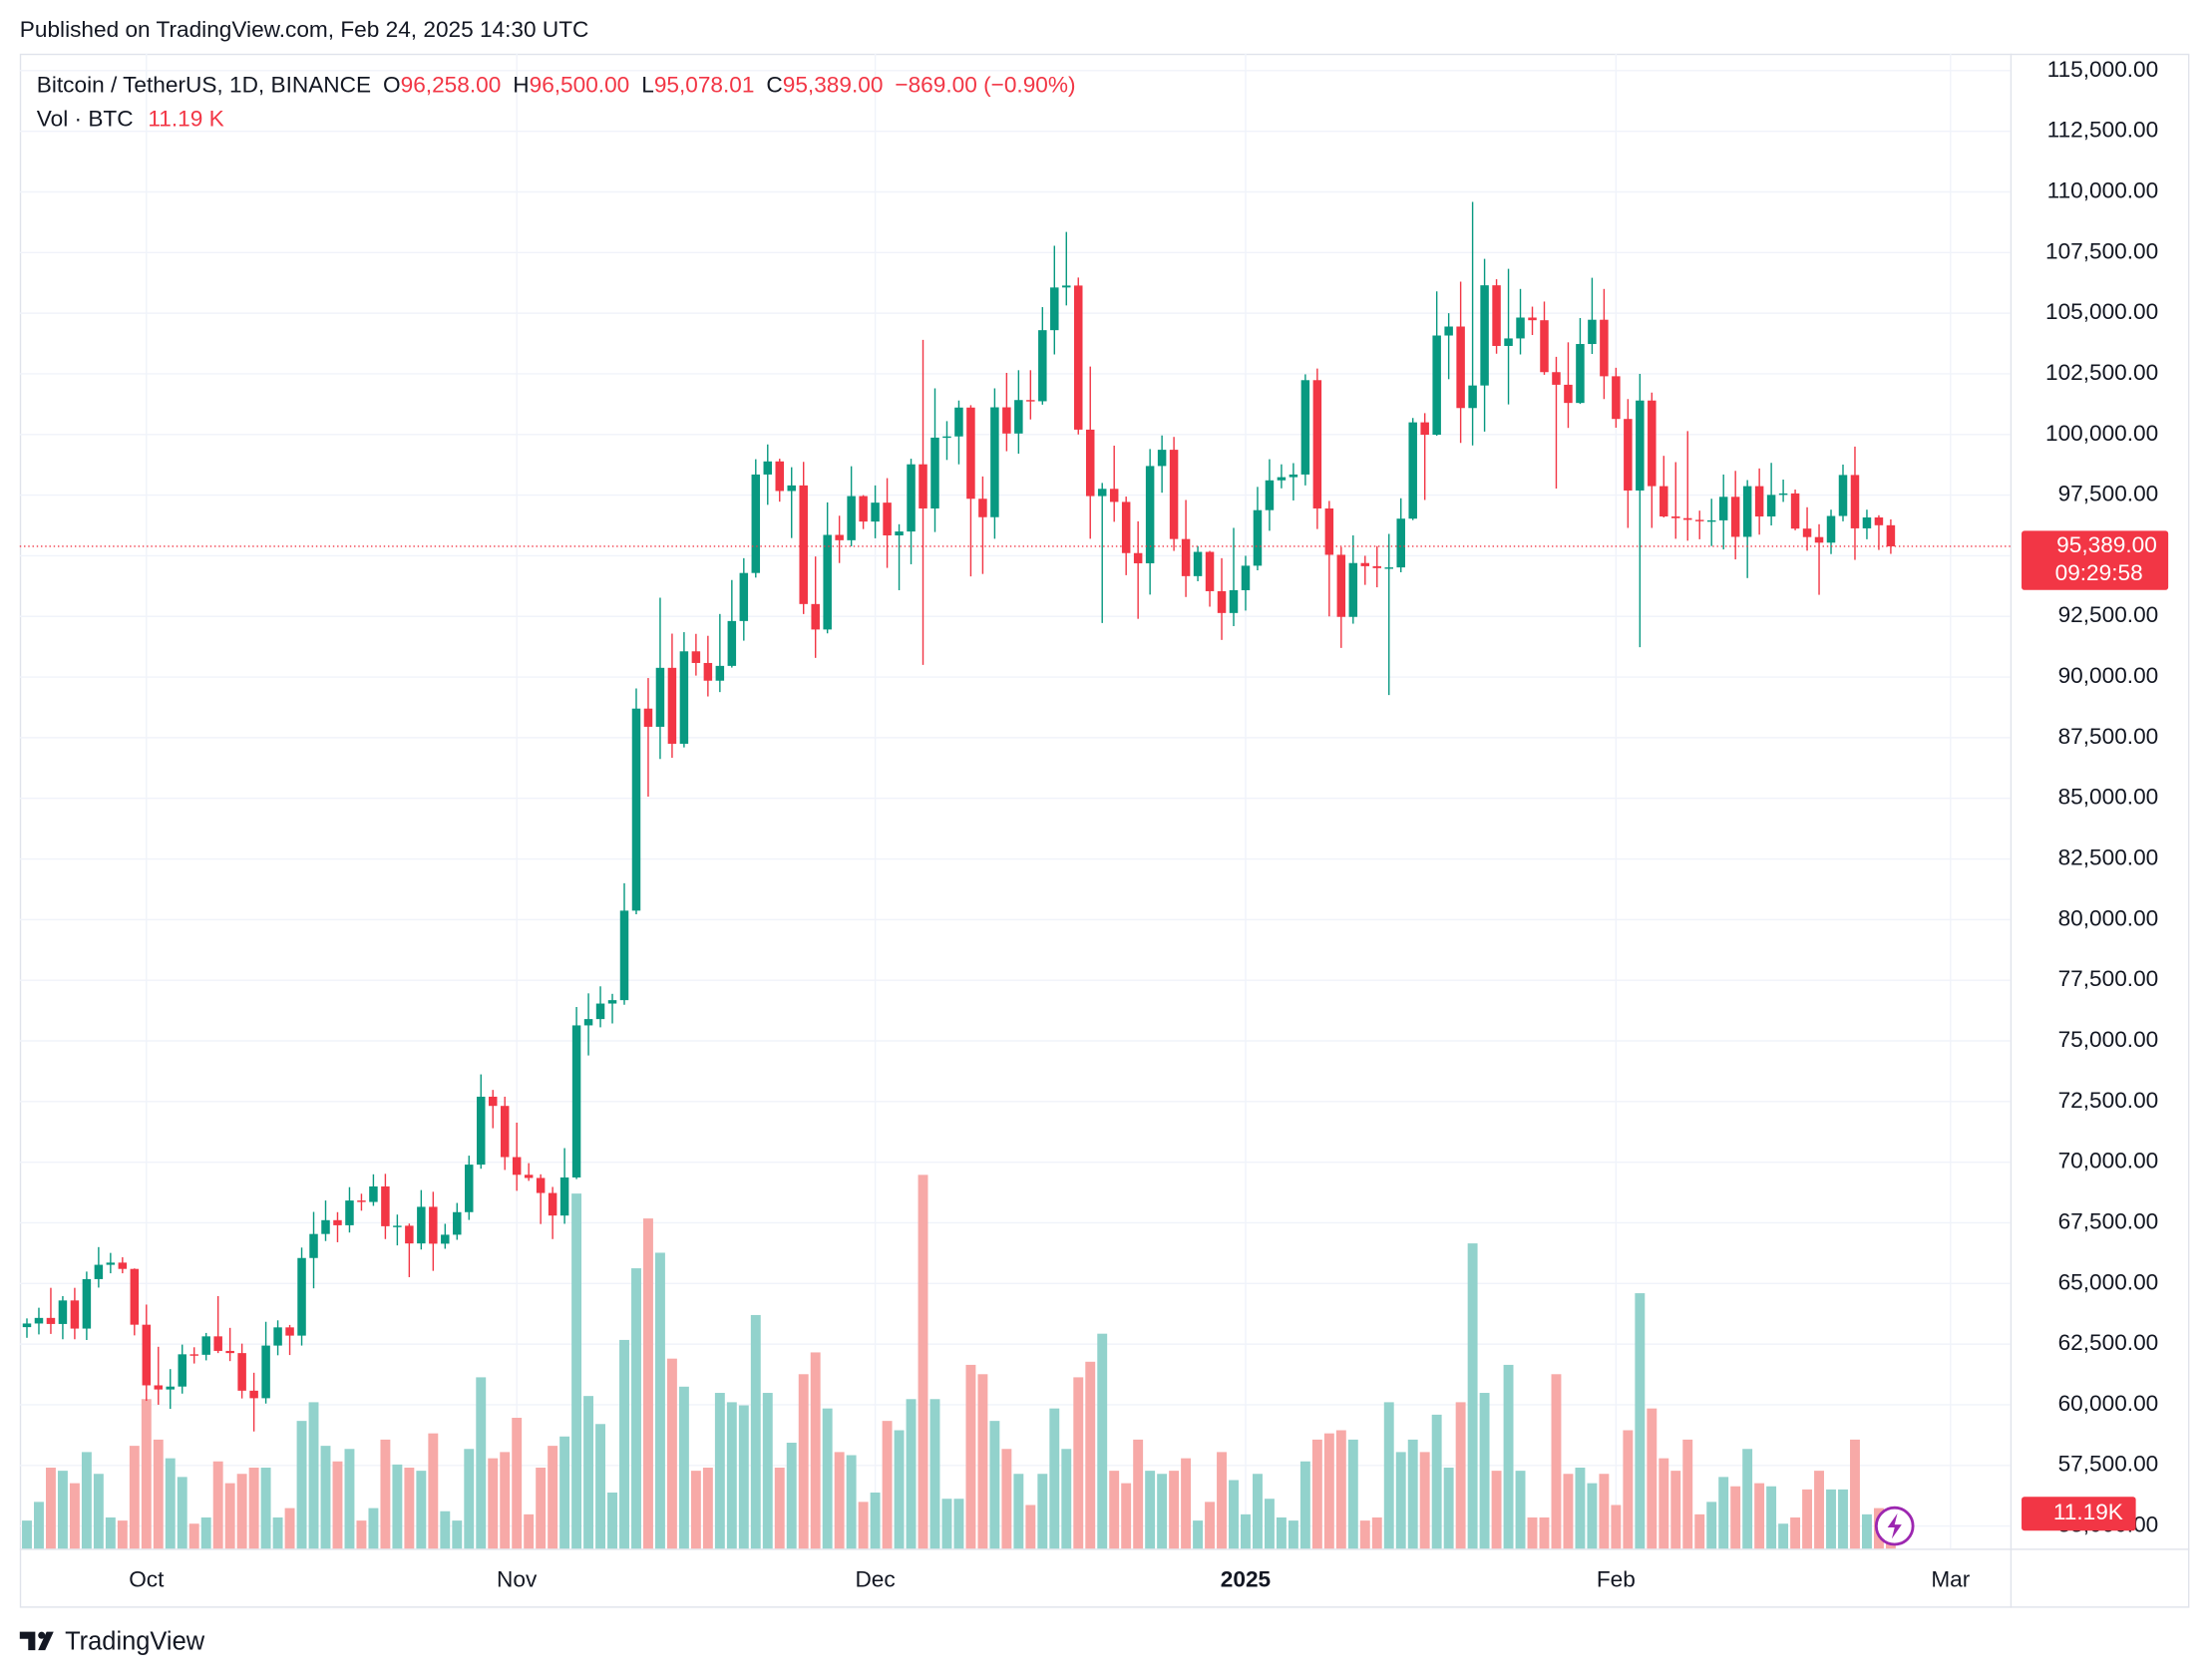  I want to click on x-tick-label: Nov, so click(517, 1580).